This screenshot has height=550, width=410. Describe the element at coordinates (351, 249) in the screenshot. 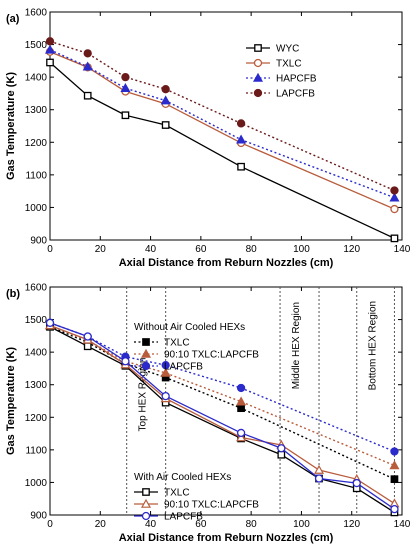

I see `x-tick-label-0-6: 120` at that location.